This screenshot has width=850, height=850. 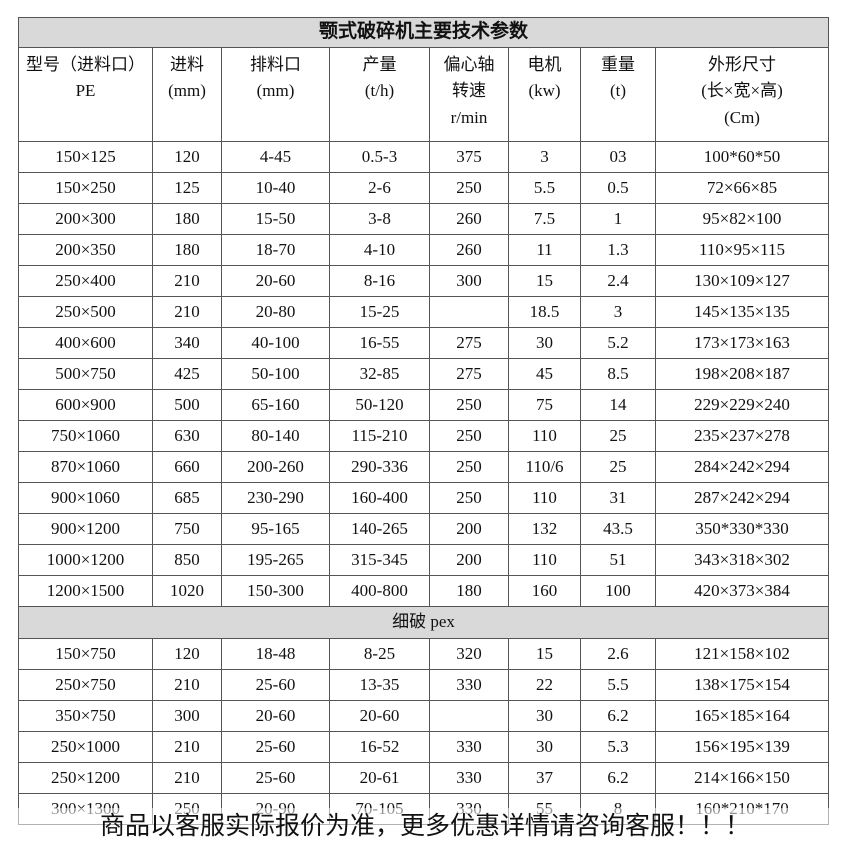 I want to click on cell: 10-40, so click(x=275, y=188).